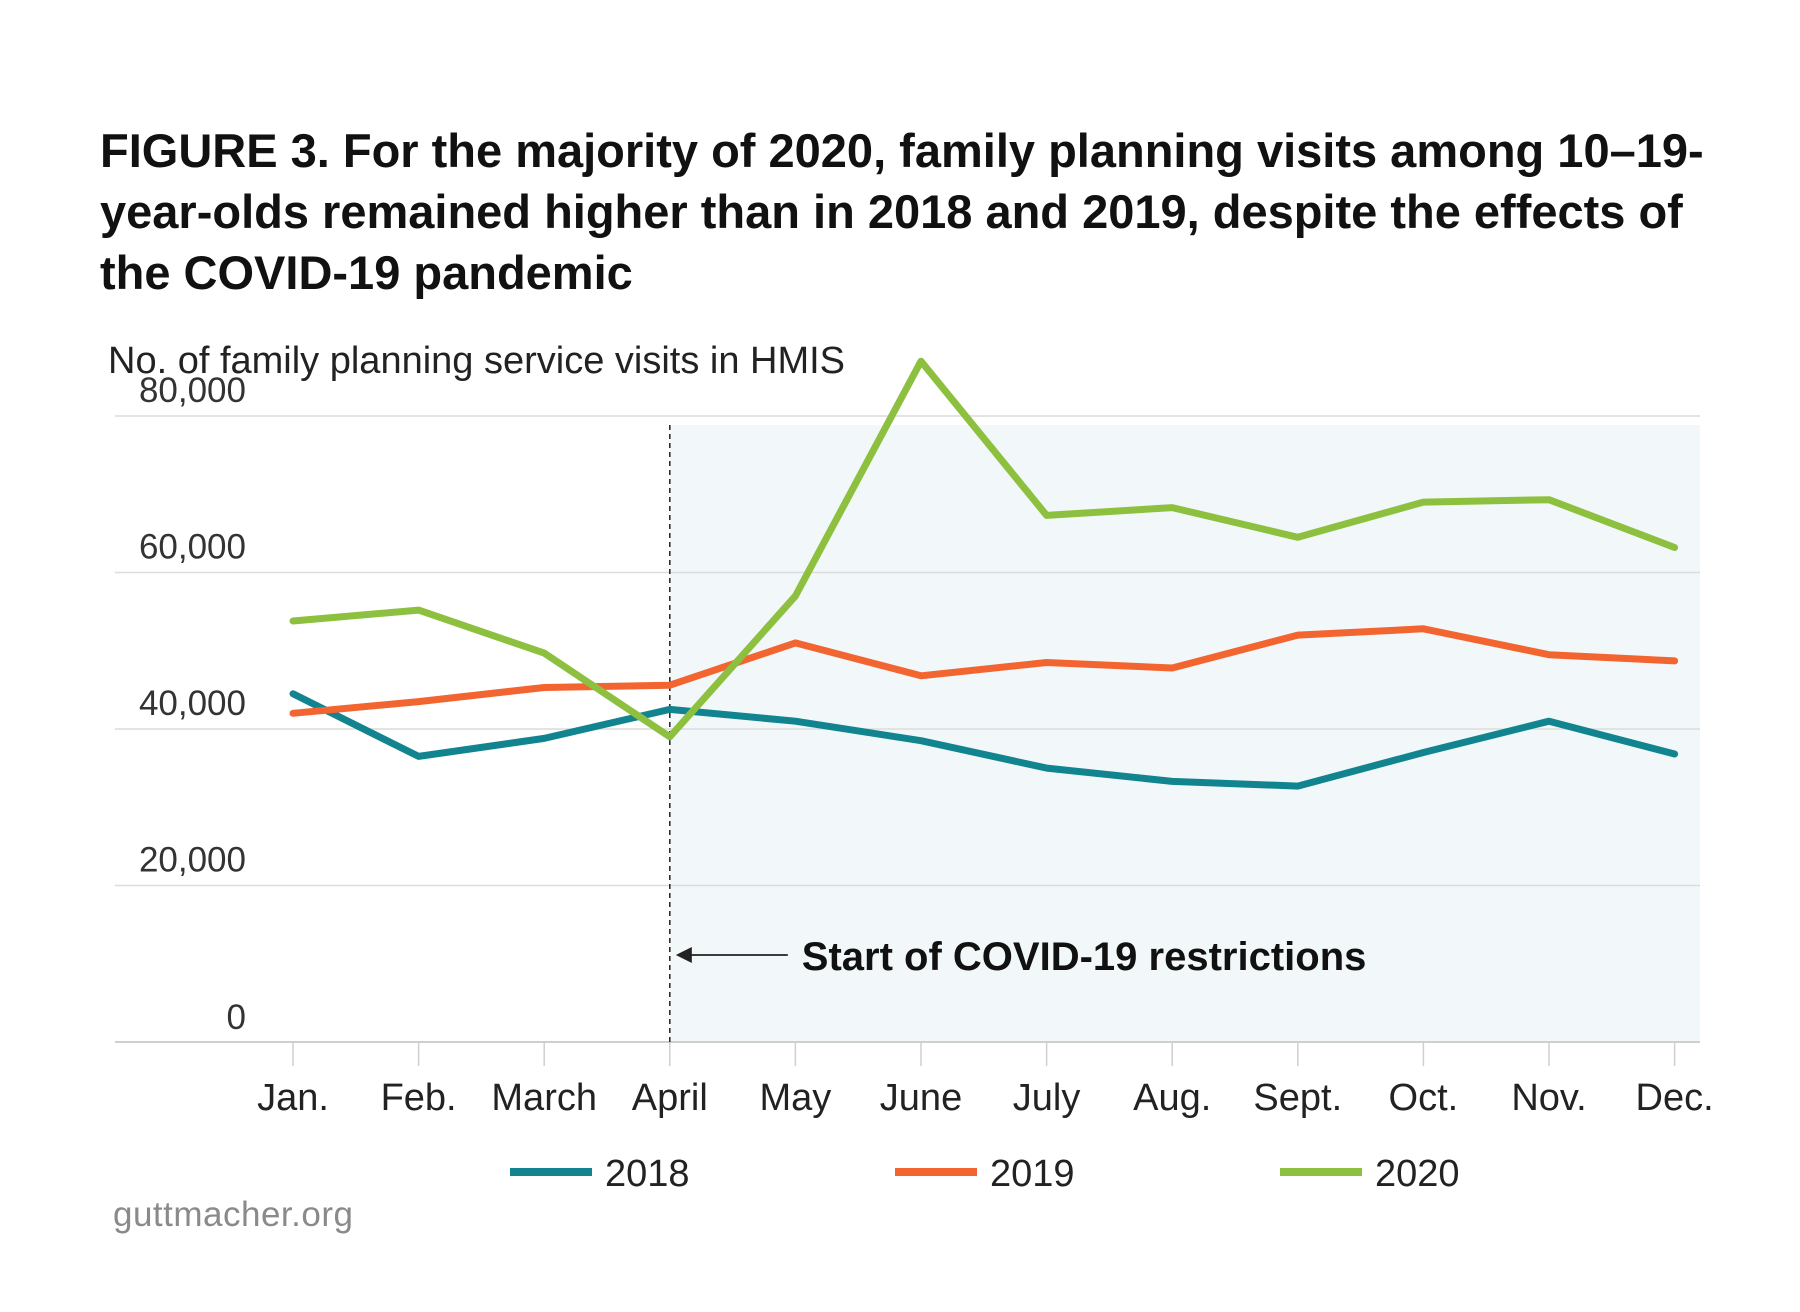 The width and height of the screenshot is (1800, 1312). Describe the element at coordinates (1172, 1098) in the screenshot. I see `x-tick-label: Aug.` at that location.